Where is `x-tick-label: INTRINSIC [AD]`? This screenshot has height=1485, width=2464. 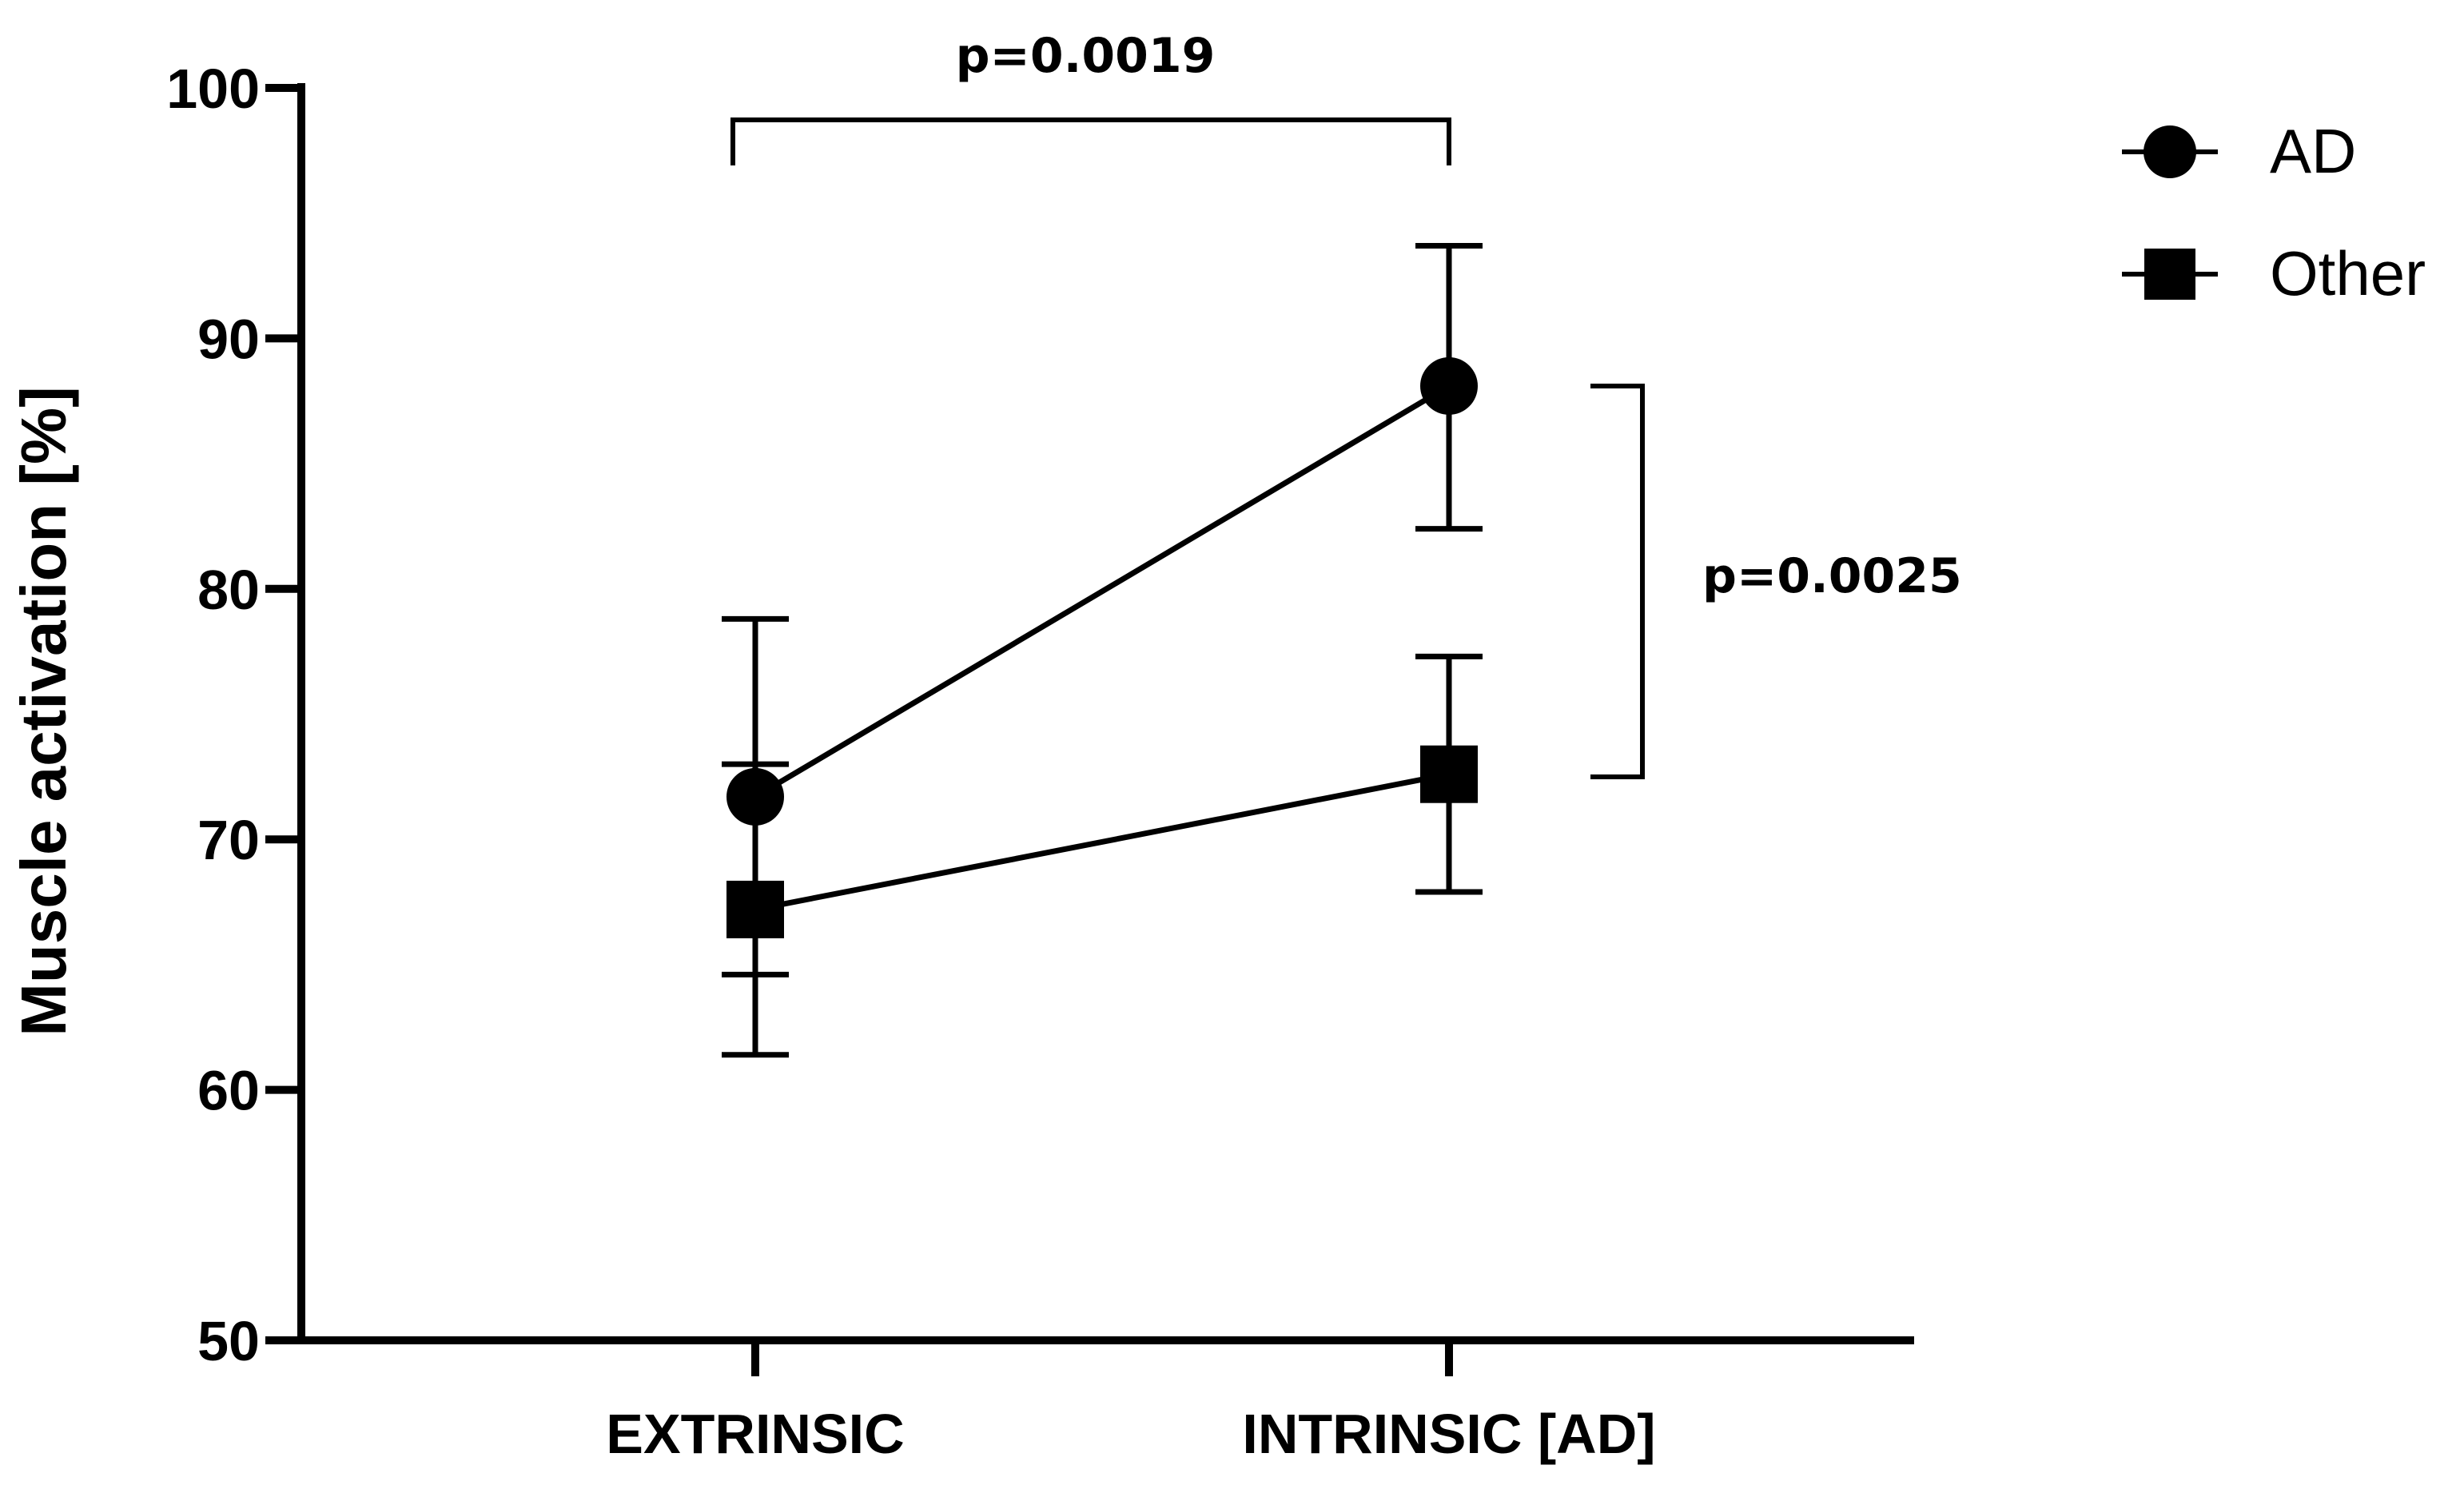
x-tick-label: INTRINSIC [AD] is located at coordinates (1448, 1434).